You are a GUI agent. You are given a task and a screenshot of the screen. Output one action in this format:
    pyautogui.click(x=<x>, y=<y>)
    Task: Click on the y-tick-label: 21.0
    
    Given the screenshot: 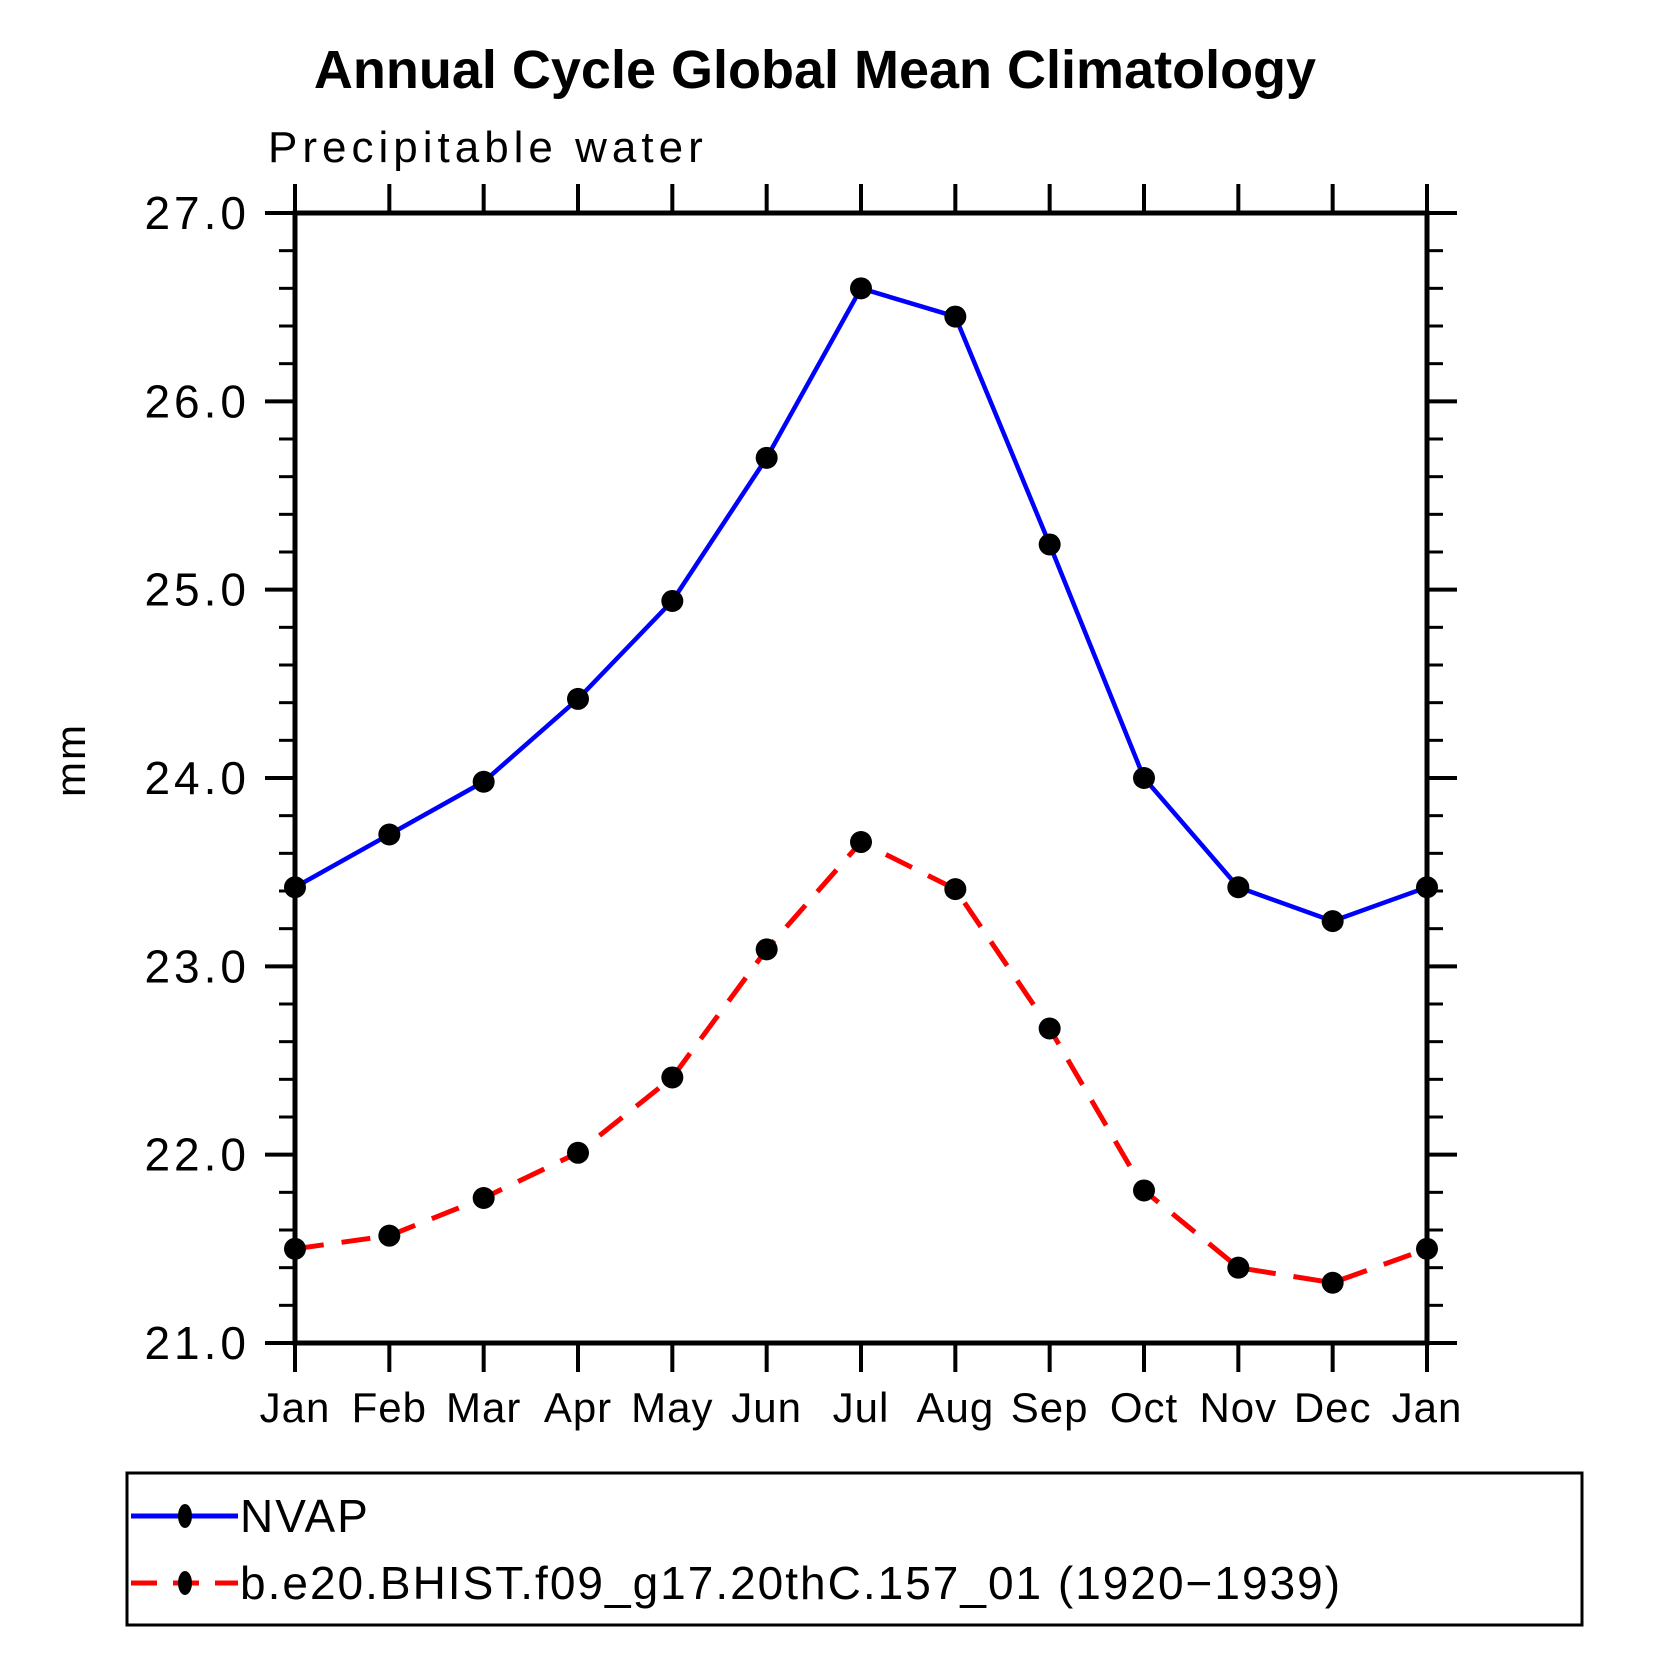 What is the action you would take?
    pyautogui.click(x=197, y=1343)
    